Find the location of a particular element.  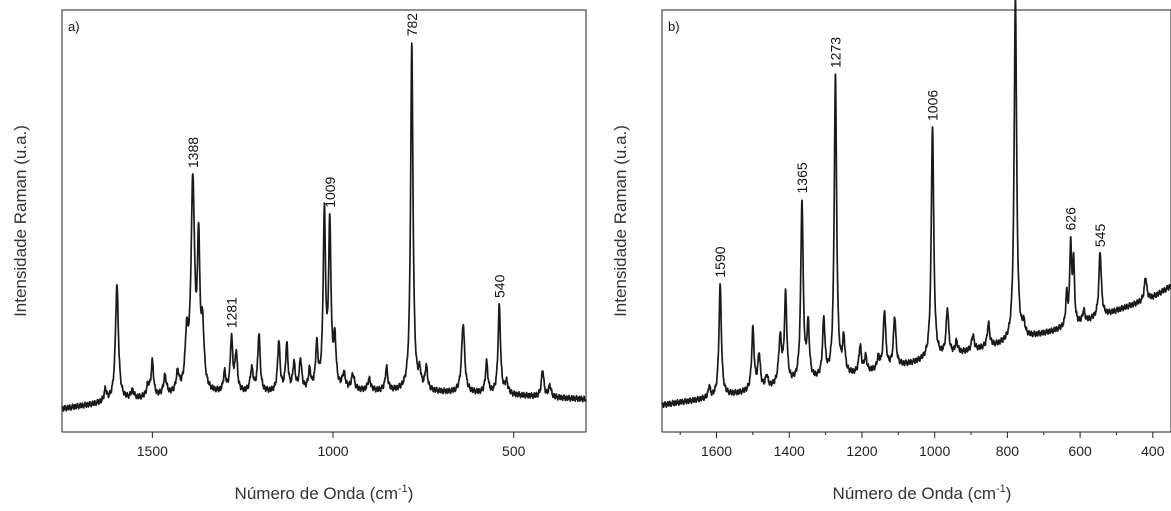

x-tick-label-b-1600: 1600 is located at coordinates (716, 451).